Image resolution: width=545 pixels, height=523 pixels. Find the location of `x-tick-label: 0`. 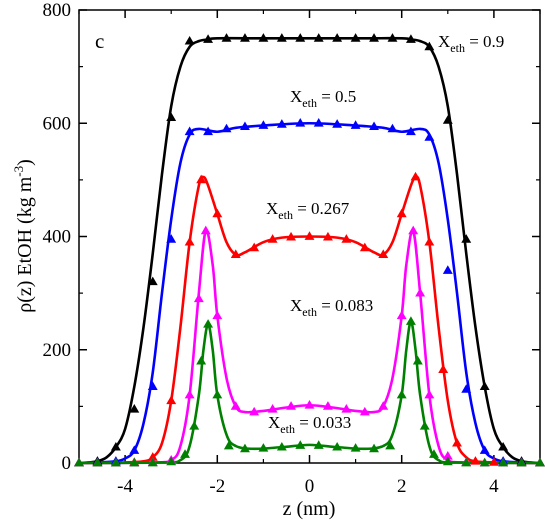

x-tick-label: 0 is located at coordinates (310, 486).